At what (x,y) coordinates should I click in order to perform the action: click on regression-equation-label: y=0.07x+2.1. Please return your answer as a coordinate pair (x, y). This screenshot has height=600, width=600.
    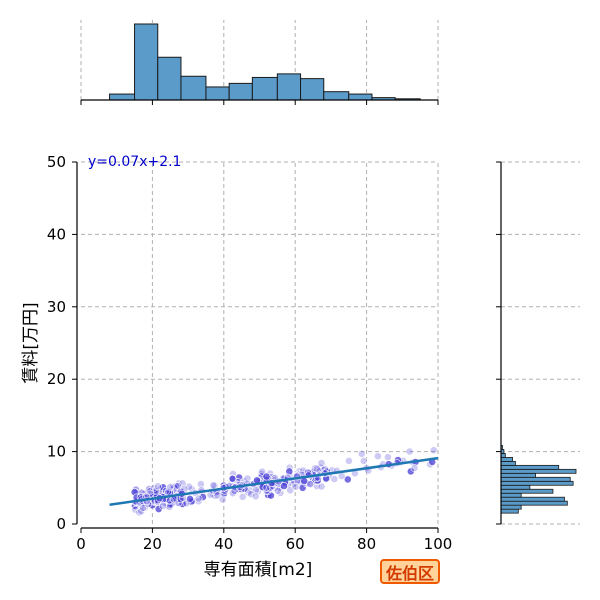
    Looking at the image, I should click on (134, 162).